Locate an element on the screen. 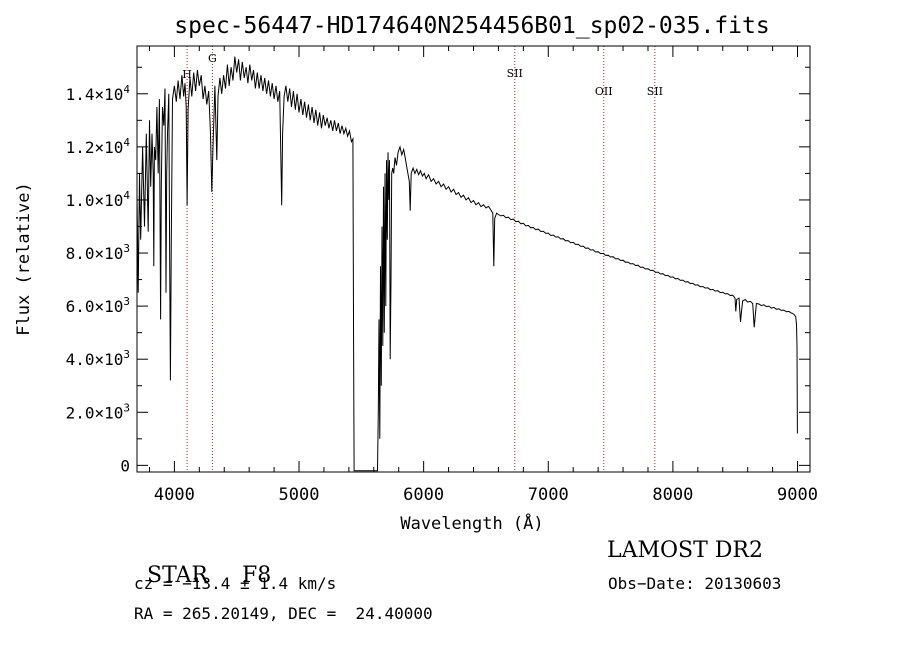 Image resolution: width=900 pixels, height=649 pixels. y-tick-label: 4.0×10³ is located at coordinates (98, 358).